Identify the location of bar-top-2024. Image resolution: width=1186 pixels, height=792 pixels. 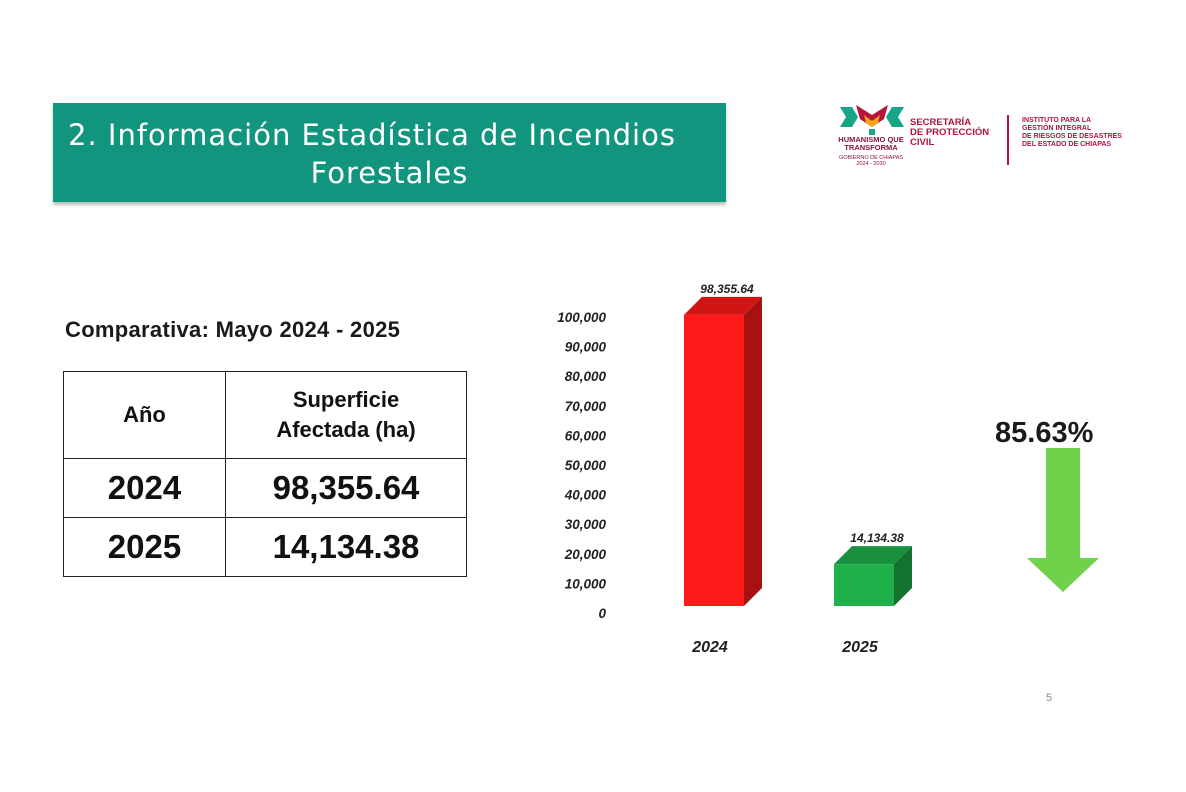
(723, 305).